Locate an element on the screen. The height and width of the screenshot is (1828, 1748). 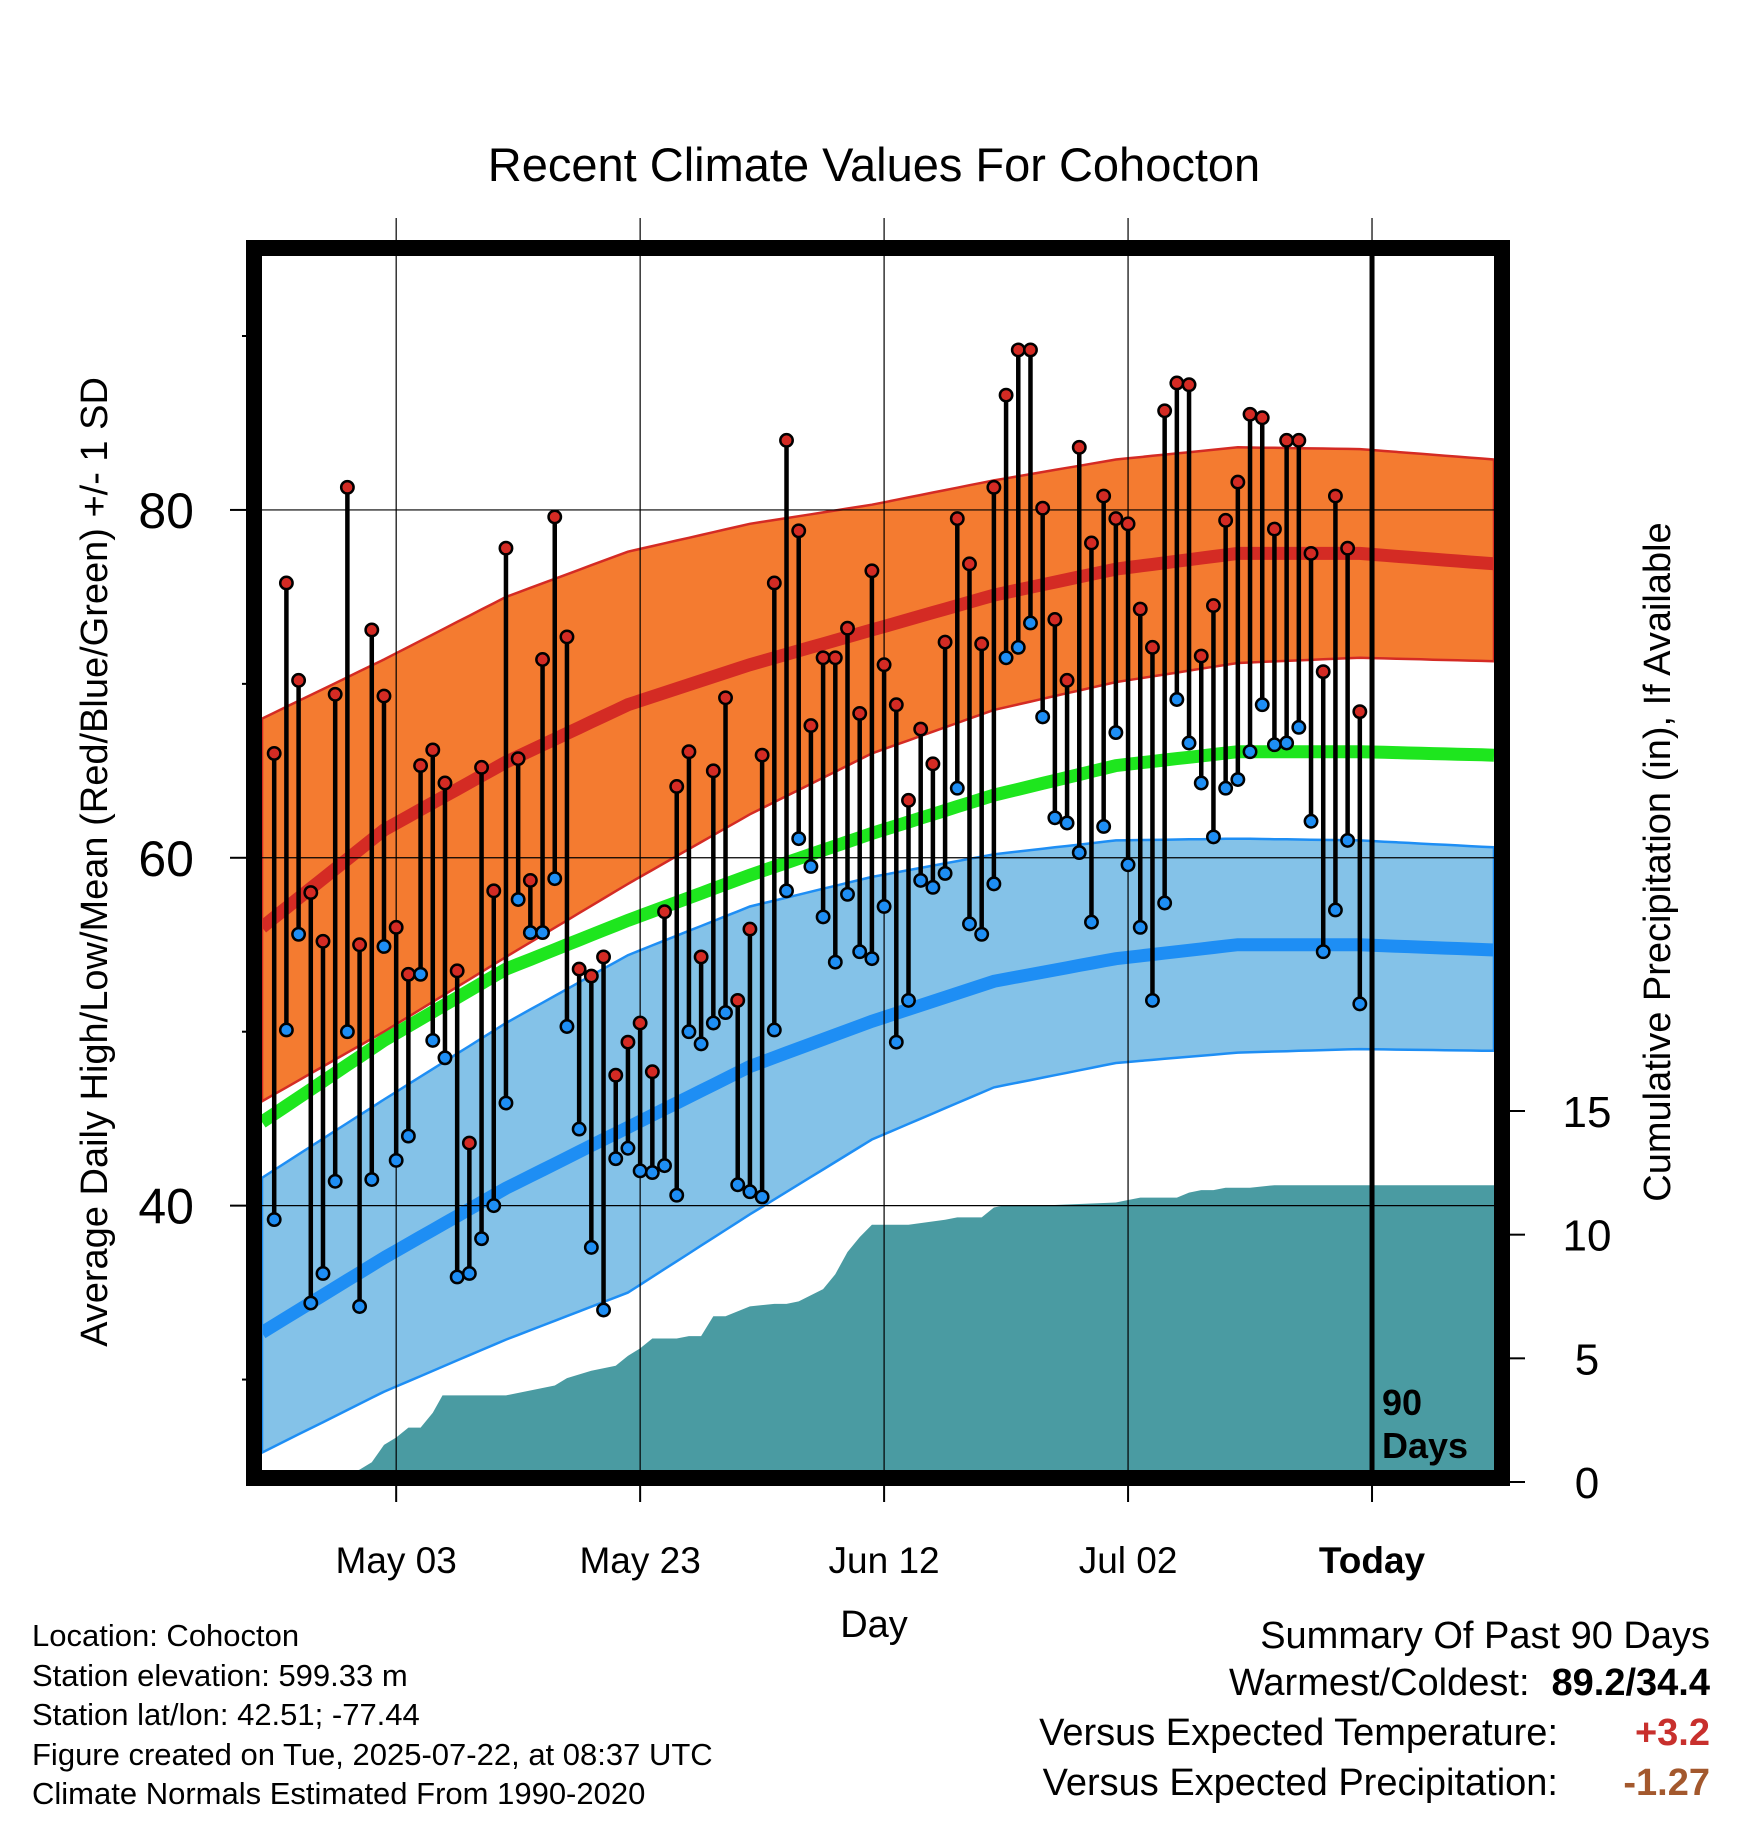
temp-anomaly-row: Versus Expected Temperature: +3.2 is located at coordinates (1374, 1733).